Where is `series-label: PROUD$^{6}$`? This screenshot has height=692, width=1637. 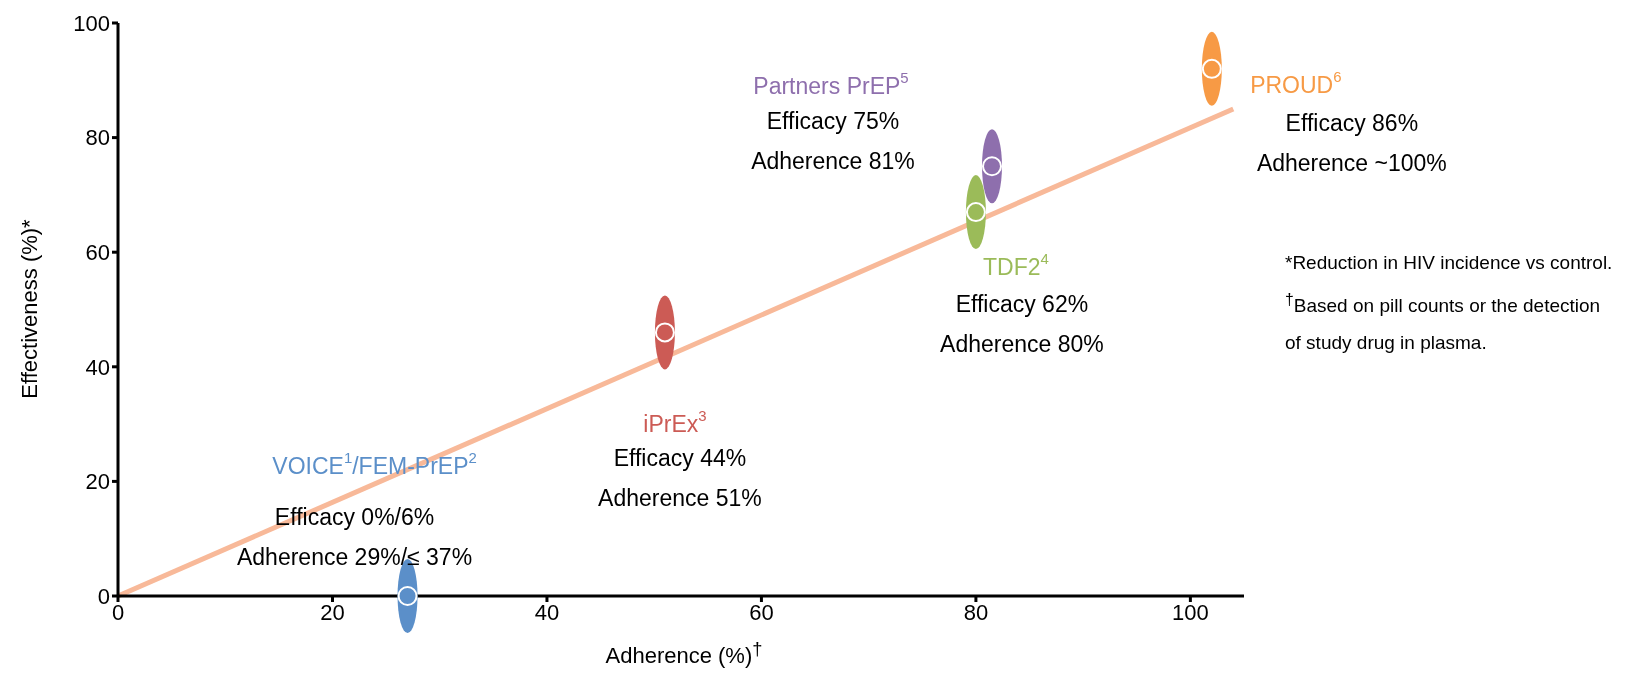
series-label: PROUD$^{6}$ is located at coordinates (1296, 83).